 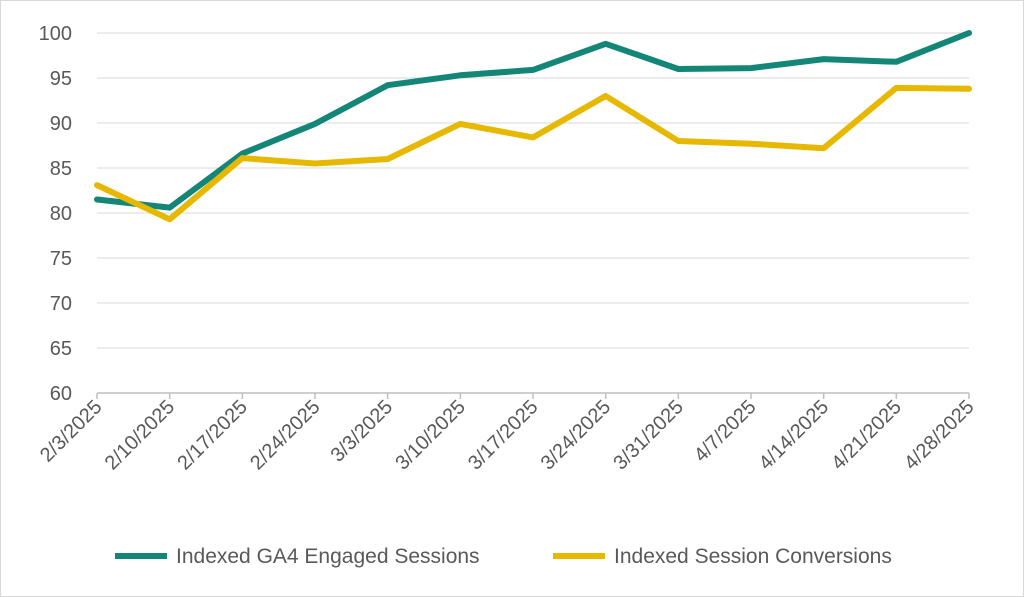 I want to click on legend-label-engaged-sessions: Indexed GA4 Engaged Sessions, so click(x=328, y=556).